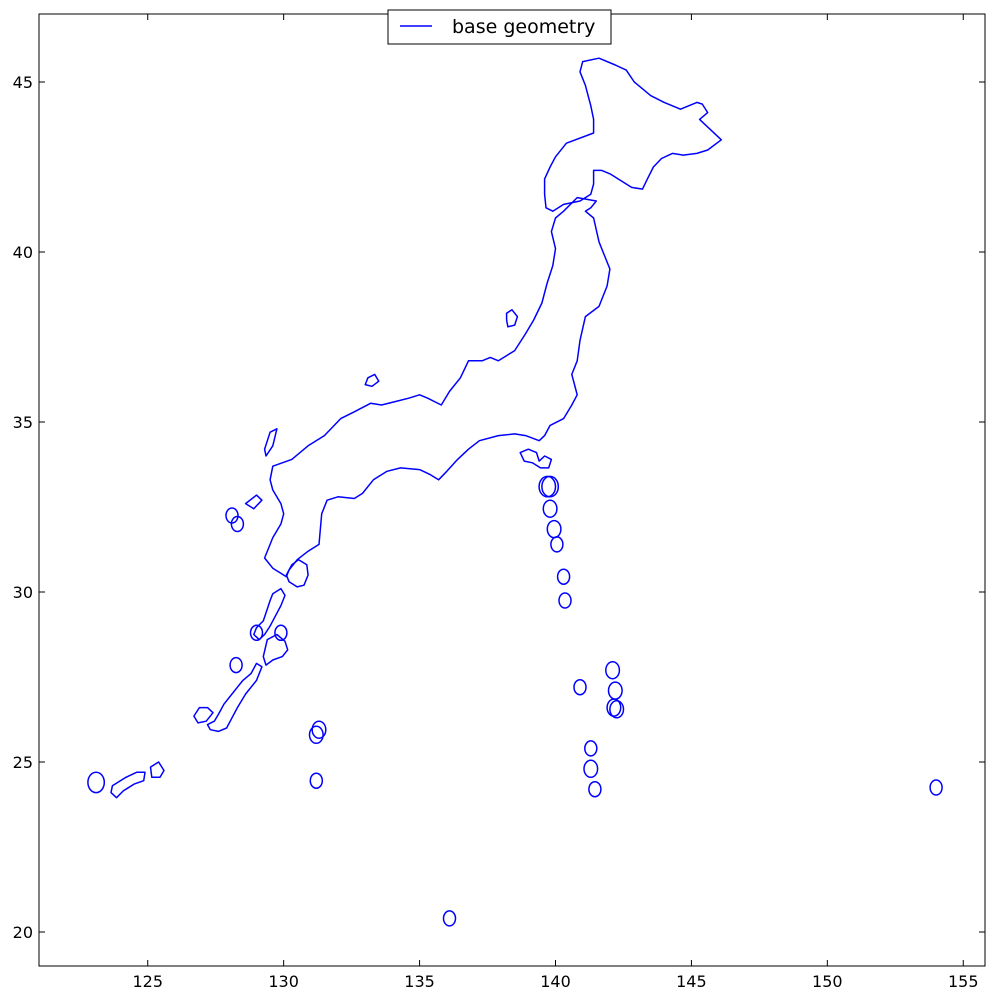  Describe the element at coordinates (23, 82) in the screenshot. I see `y-tick-label: 45` at that location.